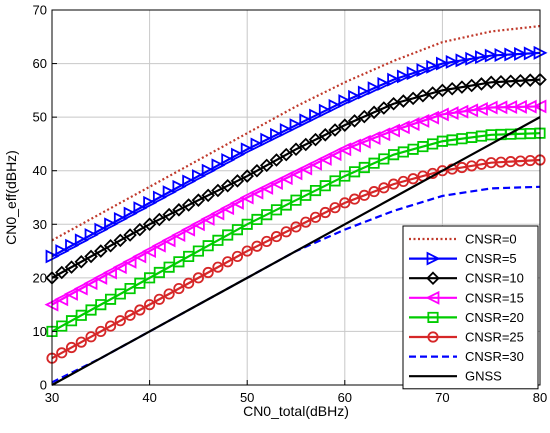 The image size is (550, 433). Describe the element at coordinates (296, 411) in the screenshot. I see `x-axis-label: CN0_total(dBHz)` at that location.